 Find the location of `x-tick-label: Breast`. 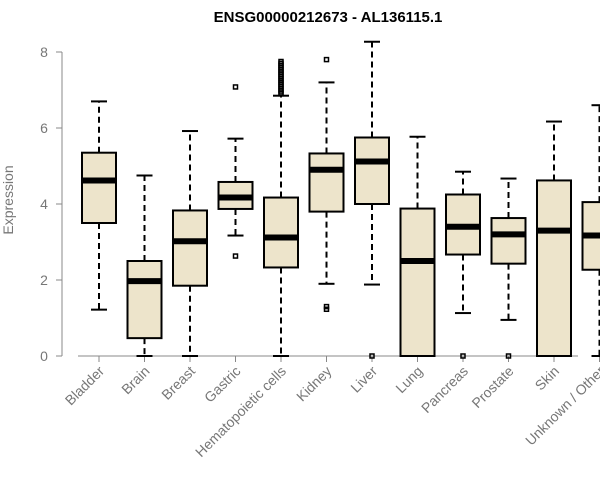

x-tick-label: Breast is located at coordinates (178, 383).